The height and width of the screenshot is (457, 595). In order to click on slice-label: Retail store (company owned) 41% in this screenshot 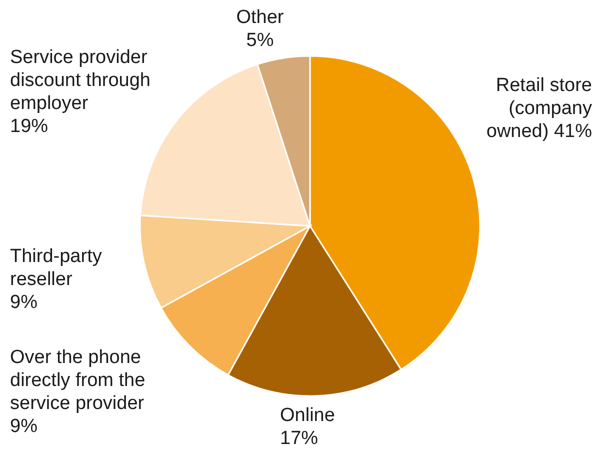, I will do `click(539, 108)`.